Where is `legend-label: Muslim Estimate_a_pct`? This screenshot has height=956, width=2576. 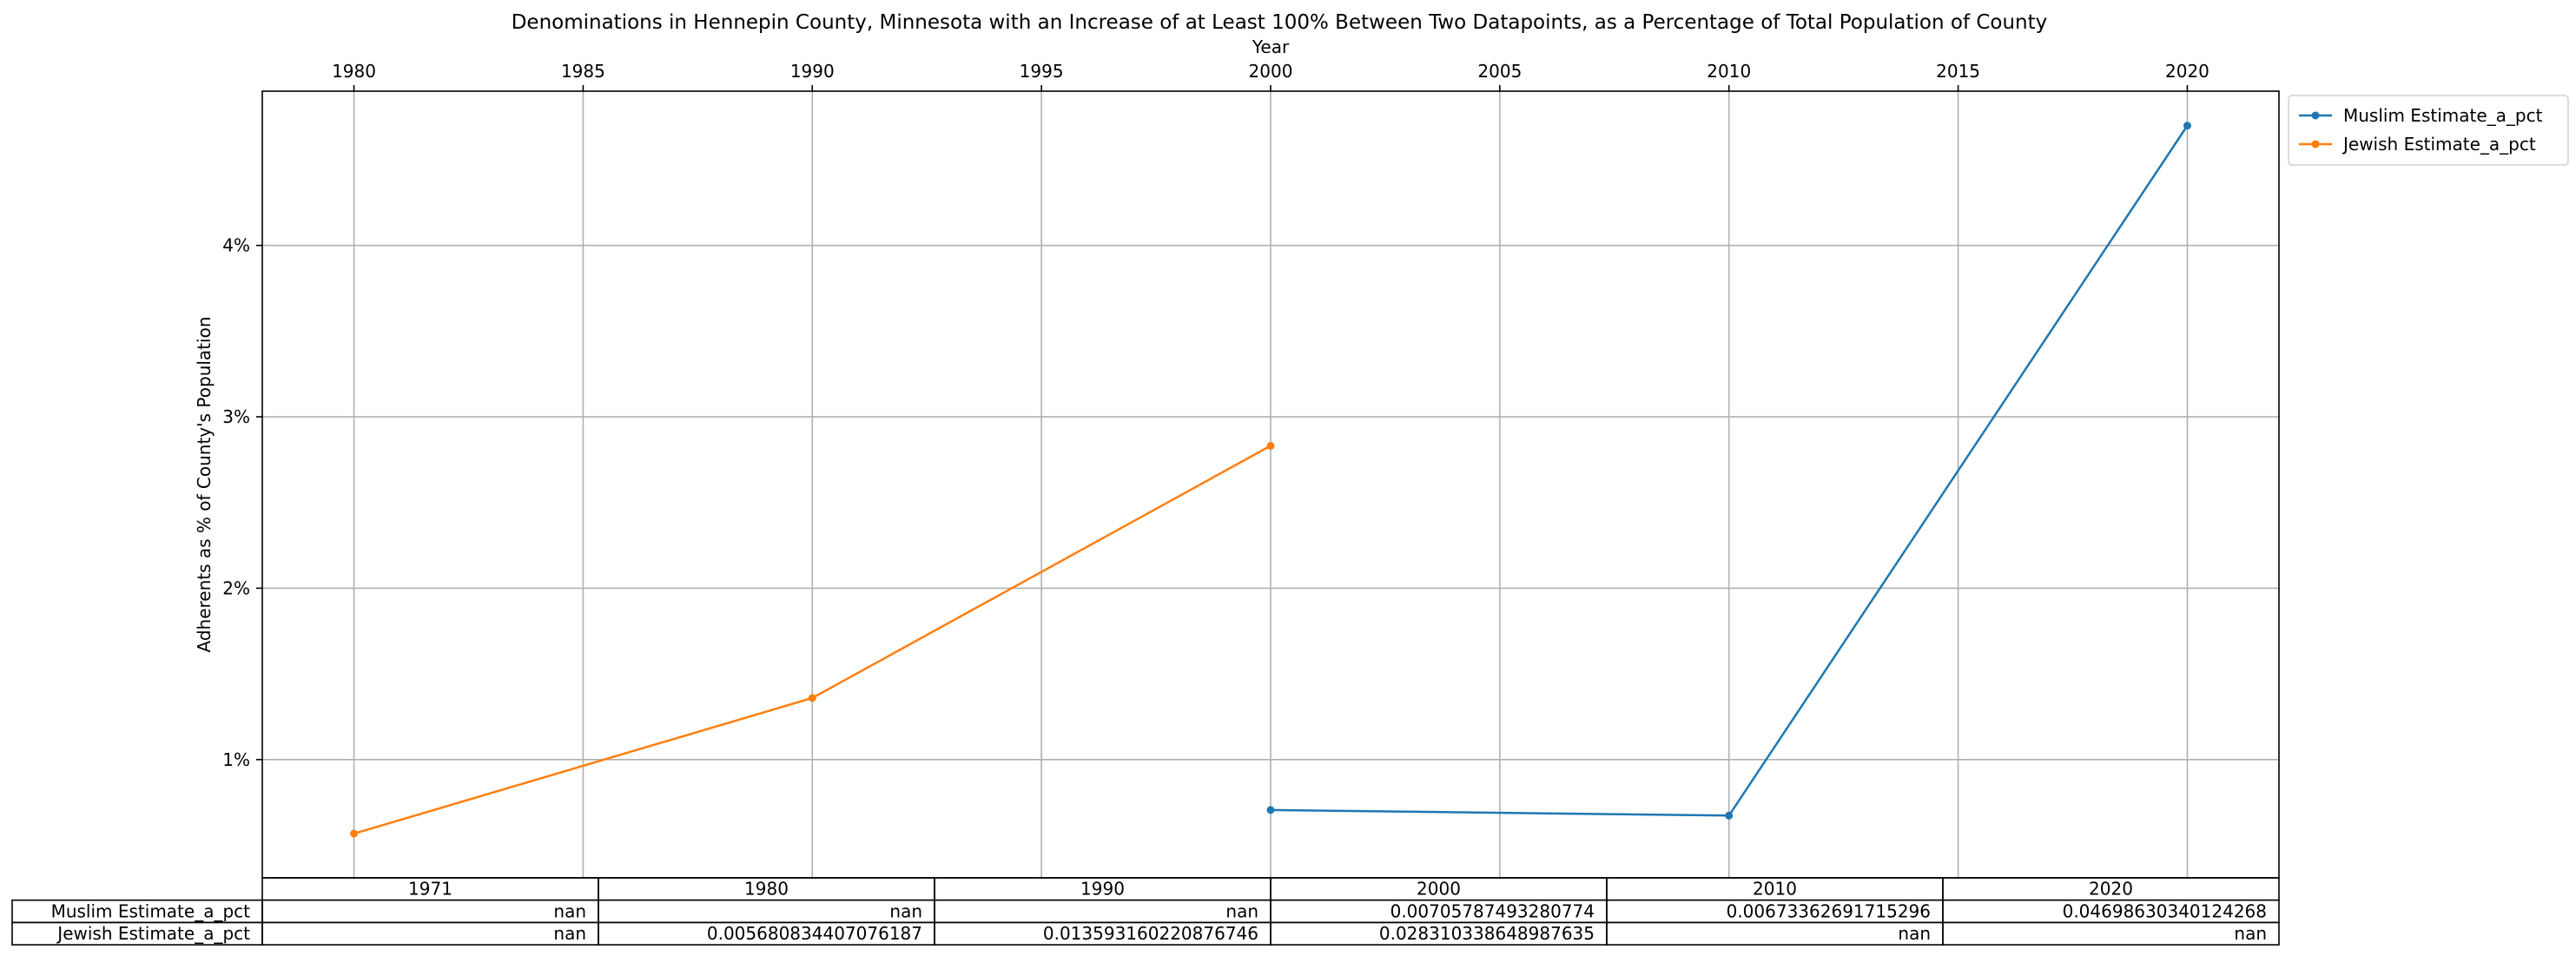 legend-label: Muslim Estimate_a_pct is located at coordinates (2443, 115).